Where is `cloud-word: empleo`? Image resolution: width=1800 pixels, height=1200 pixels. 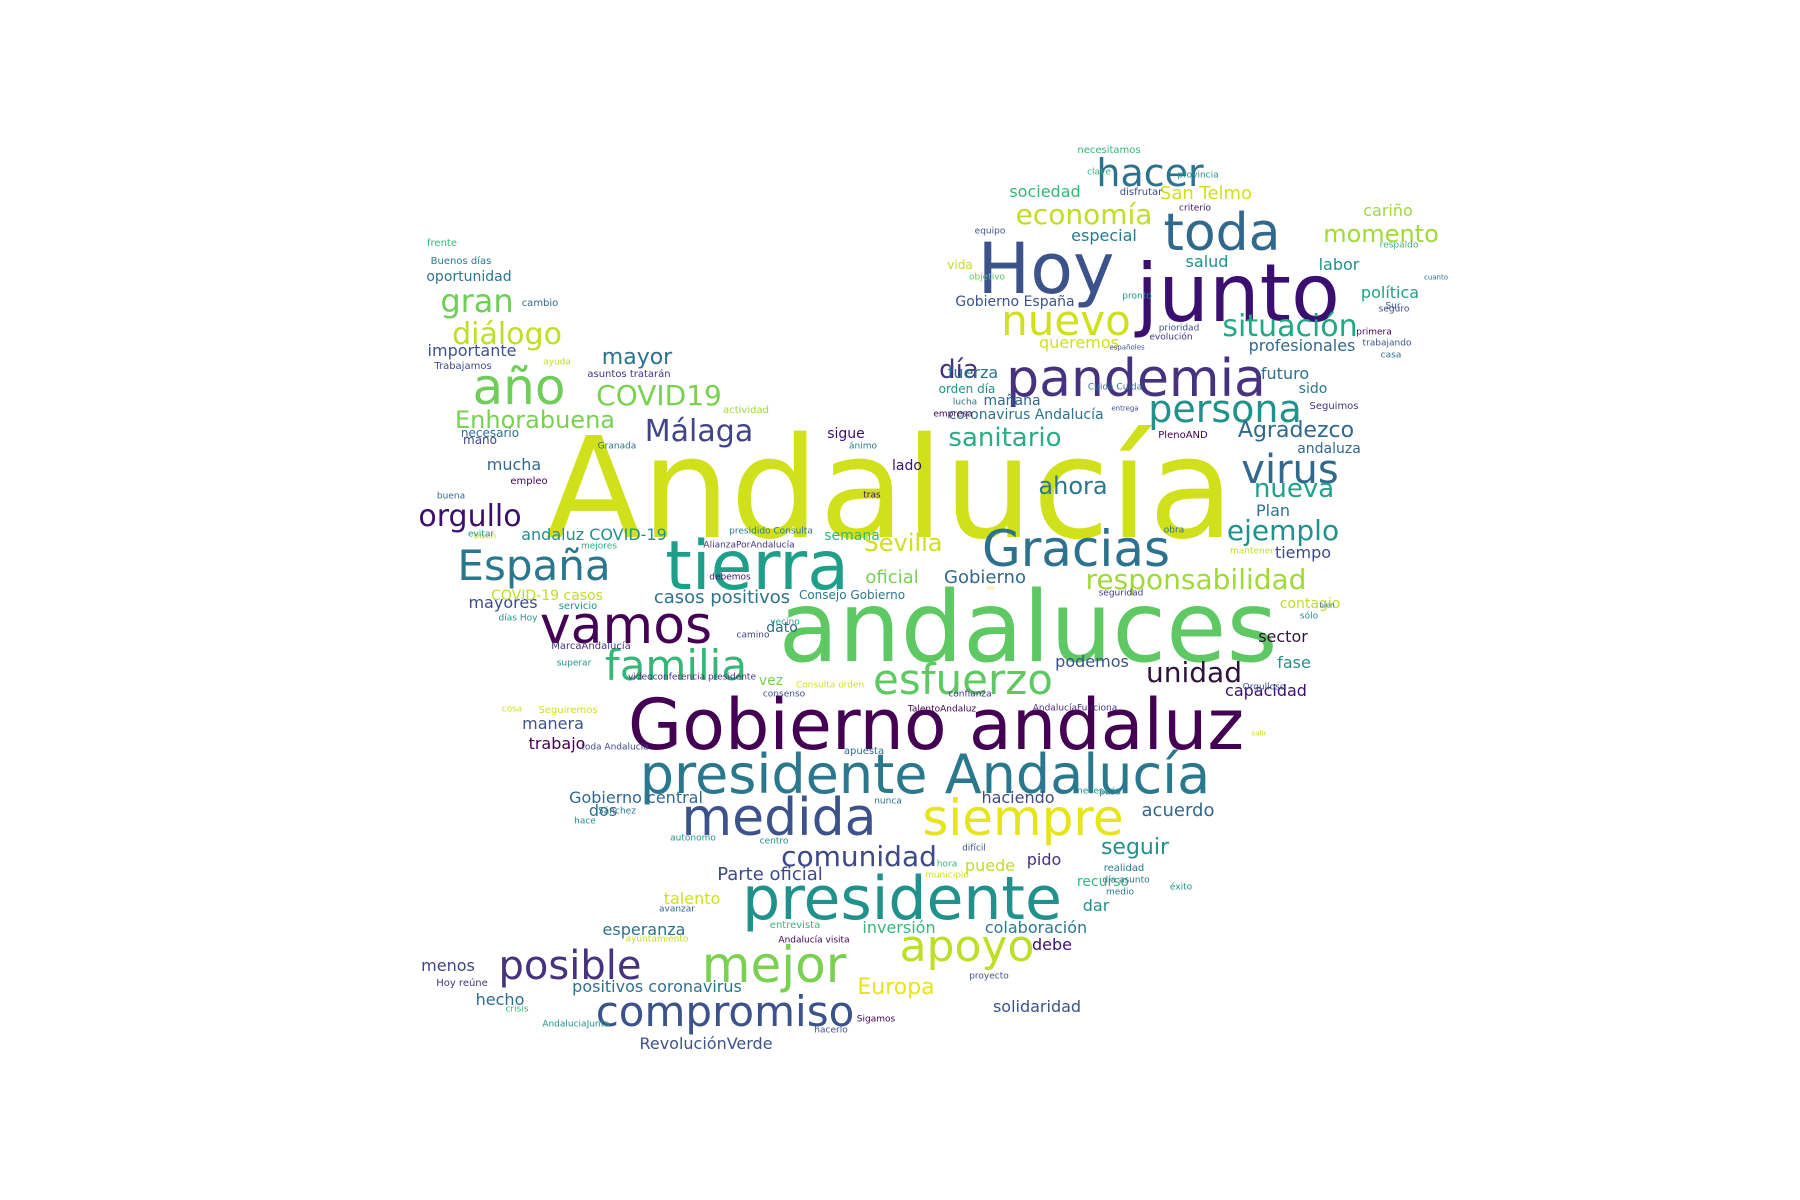
cloud-word: empleo is located at coordinates (529, 481).